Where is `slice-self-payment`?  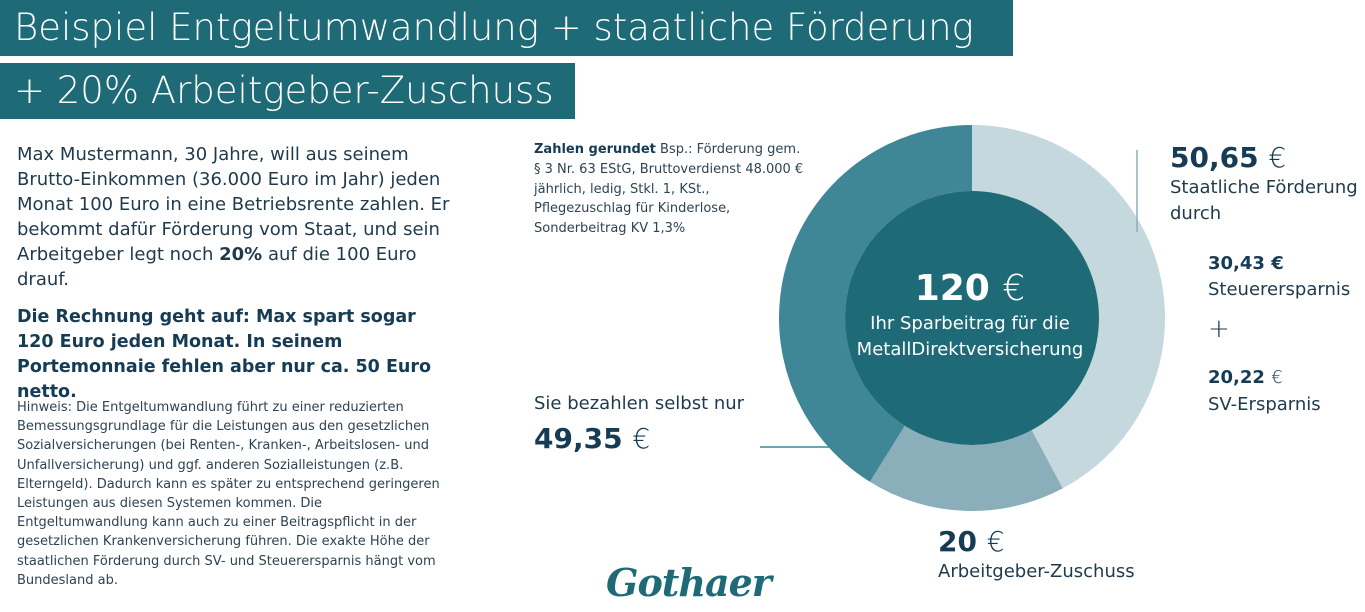 slice-self-payment is located at coordinates (875, 303).